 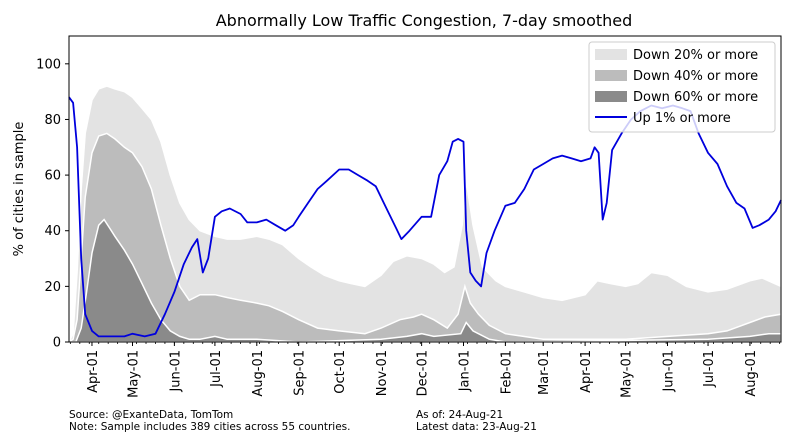 What do you see at coordinates (57, 343) in the screenshot?
I see `y-tick-label: 0` at bounding box center [57, 343].